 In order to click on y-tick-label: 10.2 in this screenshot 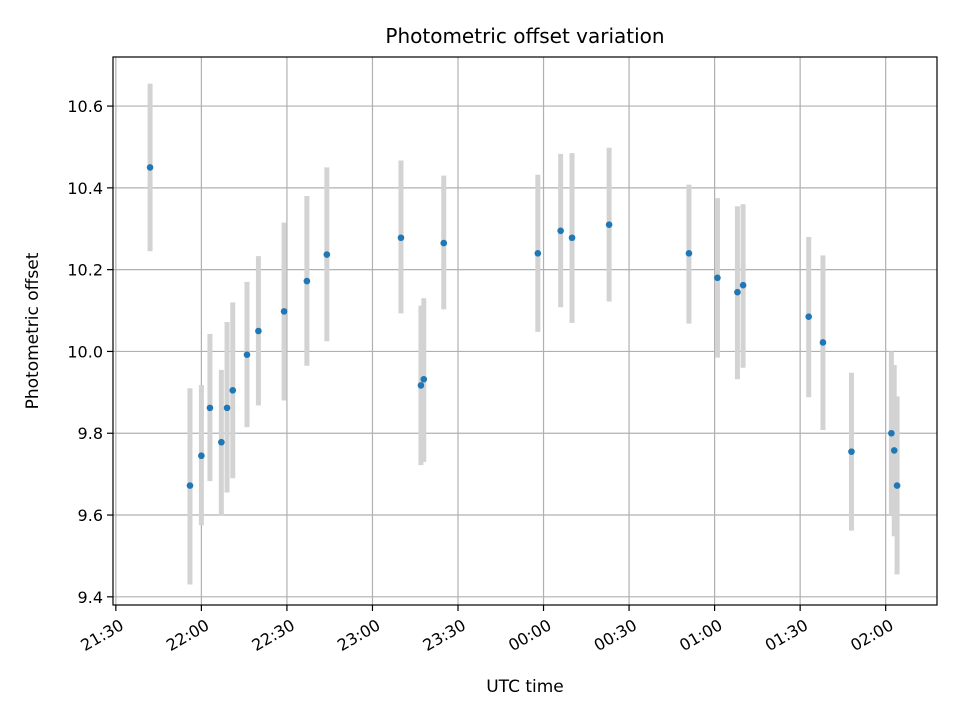, I will do `click(85, 270)`.